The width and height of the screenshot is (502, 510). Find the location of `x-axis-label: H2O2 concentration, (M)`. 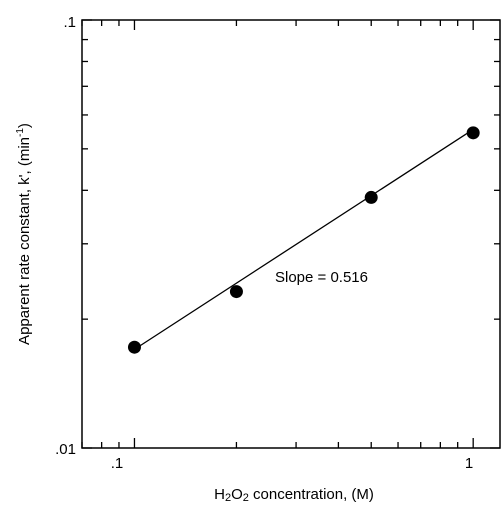

x-axis-label: H2O2 concentration, (M) is located at coordinates (294, 495).